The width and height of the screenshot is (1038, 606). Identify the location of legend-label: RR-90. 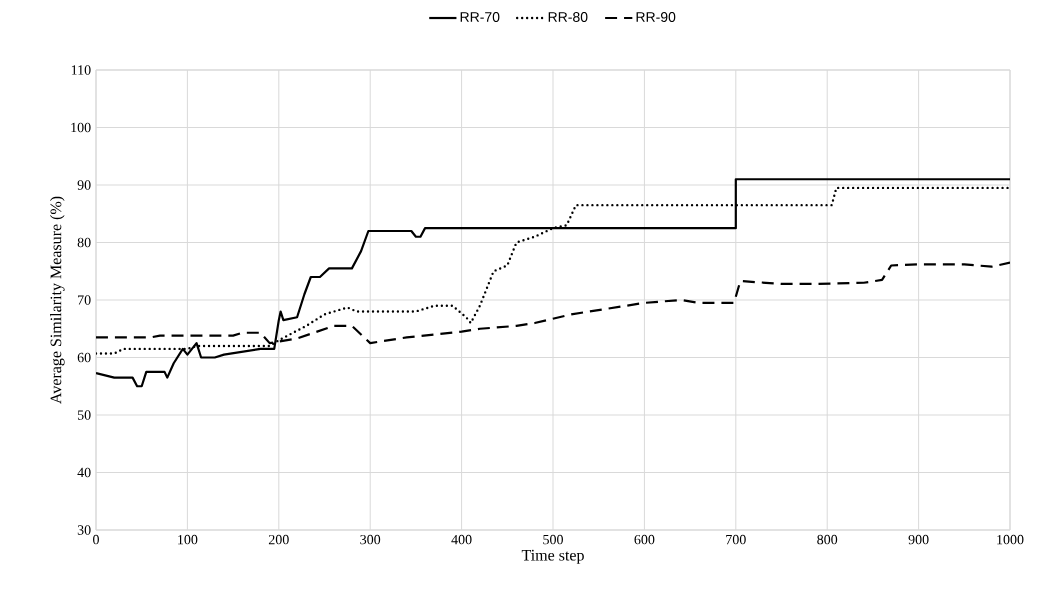
(656, 17).